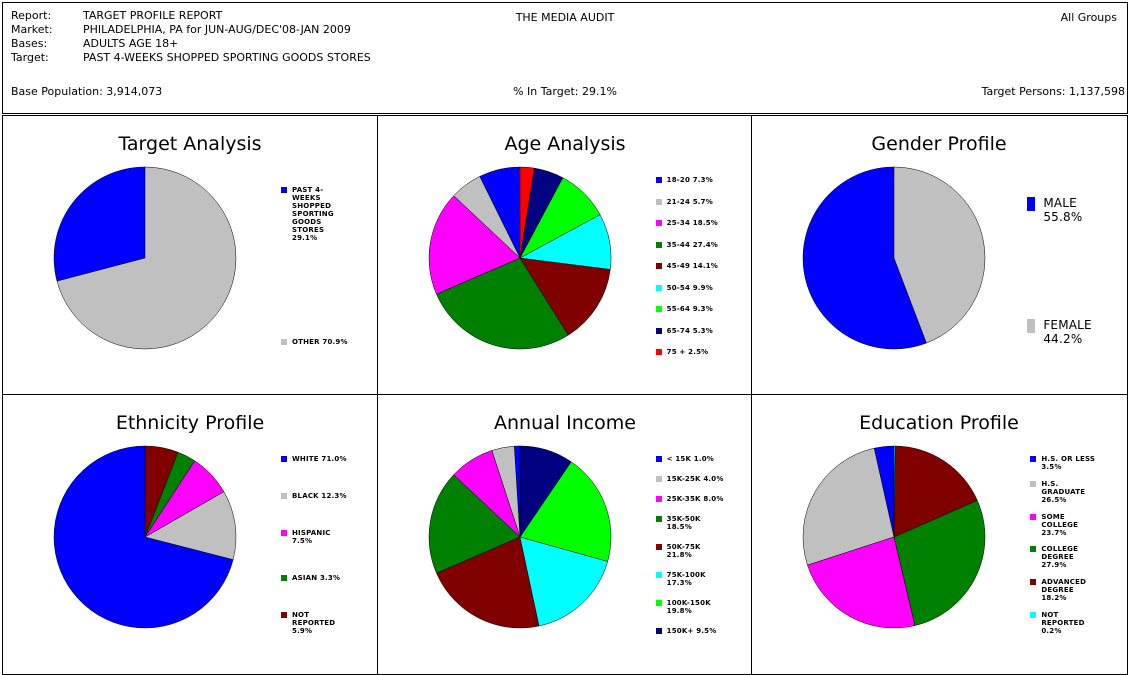 The width and height of the screenshot is (1130, 675). Describe the element at coordinates (302, 631) in the screenshot. I see `legend-value: 5.9%` at that location.